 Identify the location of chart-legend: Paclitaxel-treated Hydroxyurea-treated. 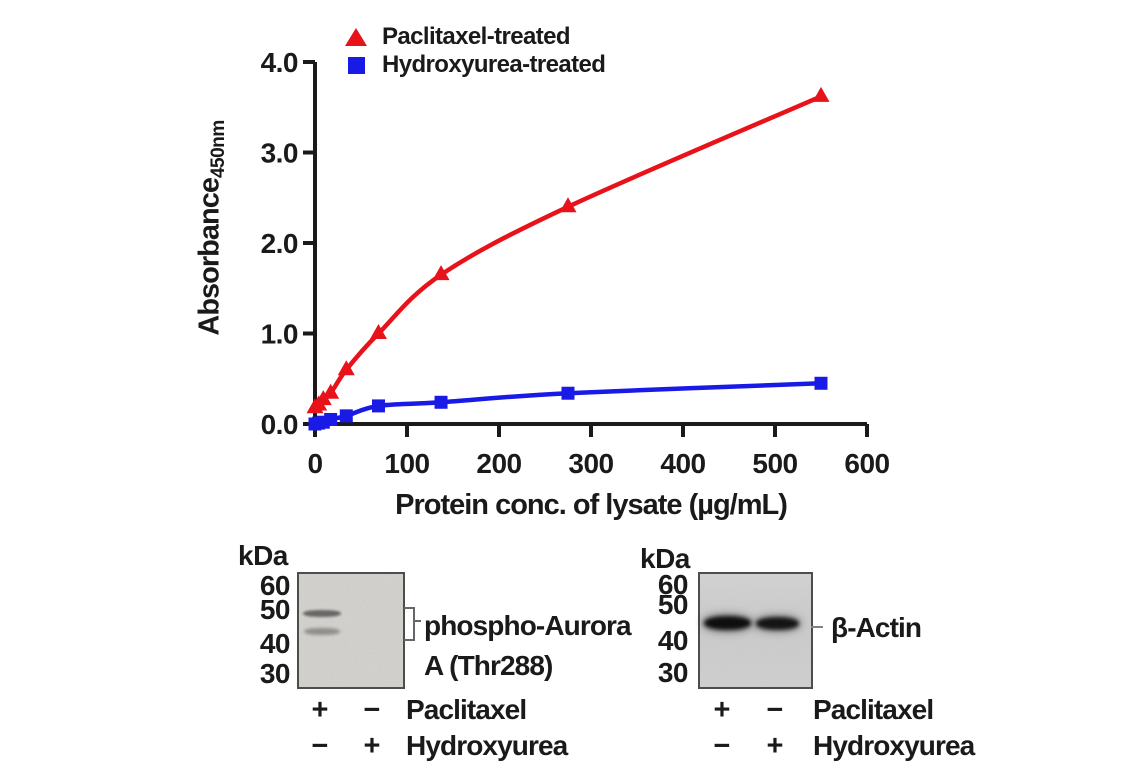
(475, 51).